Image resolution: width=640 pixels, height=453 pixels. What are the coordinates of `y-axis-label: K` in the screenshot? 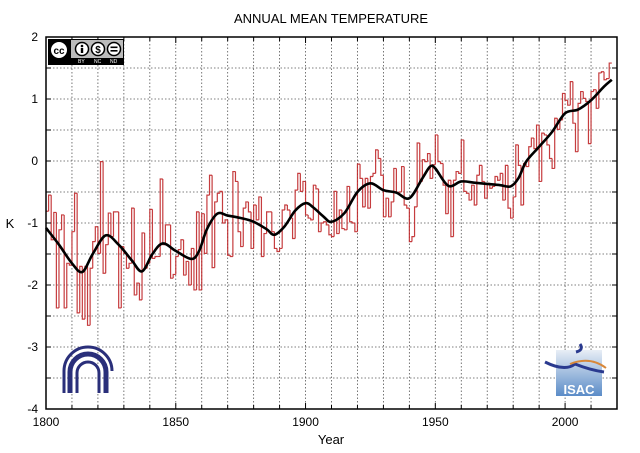 It's located at (10, 223).